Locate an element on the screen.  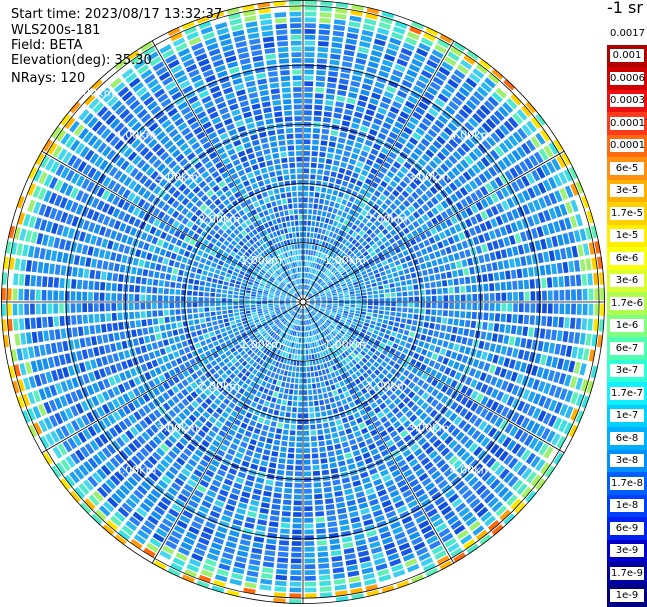
colorbar-tick-label: 6e-6 is located at coordinates (627, 258).